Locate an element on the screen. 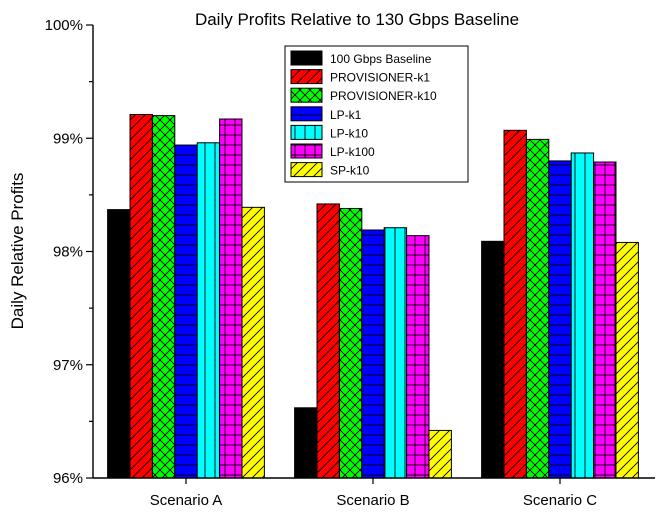  y-axis-ticks: 96% 97% 98% 99% 100% is located at coordinates (69, 252).